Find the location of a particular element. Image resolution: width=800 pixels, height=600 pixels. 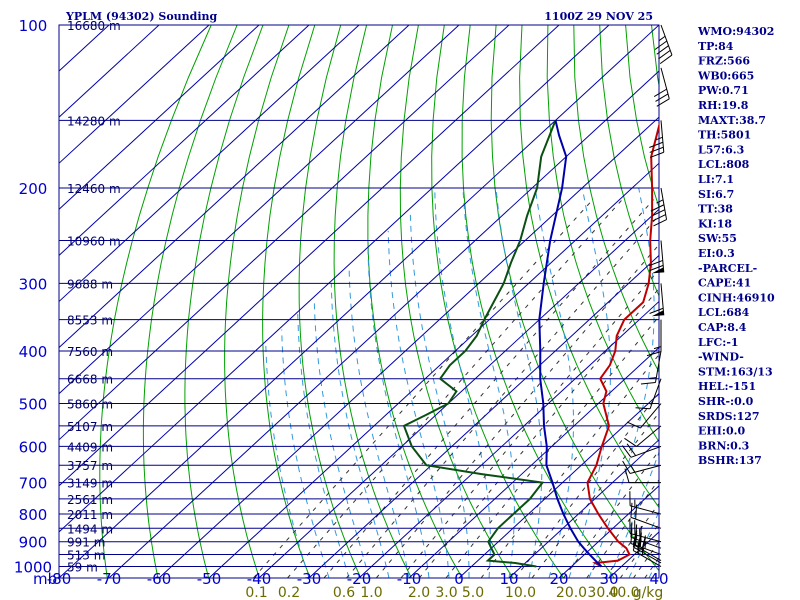

index-entry: -PARCEL- is located at coordinates (727, 268).